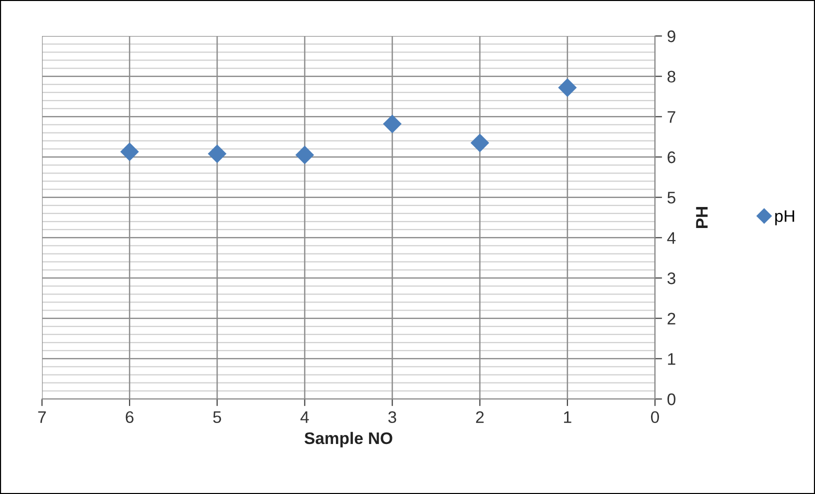 The height and width of the screenshot is (494, 815). I want to click on y-tick-label: 6, so click(672, 157).